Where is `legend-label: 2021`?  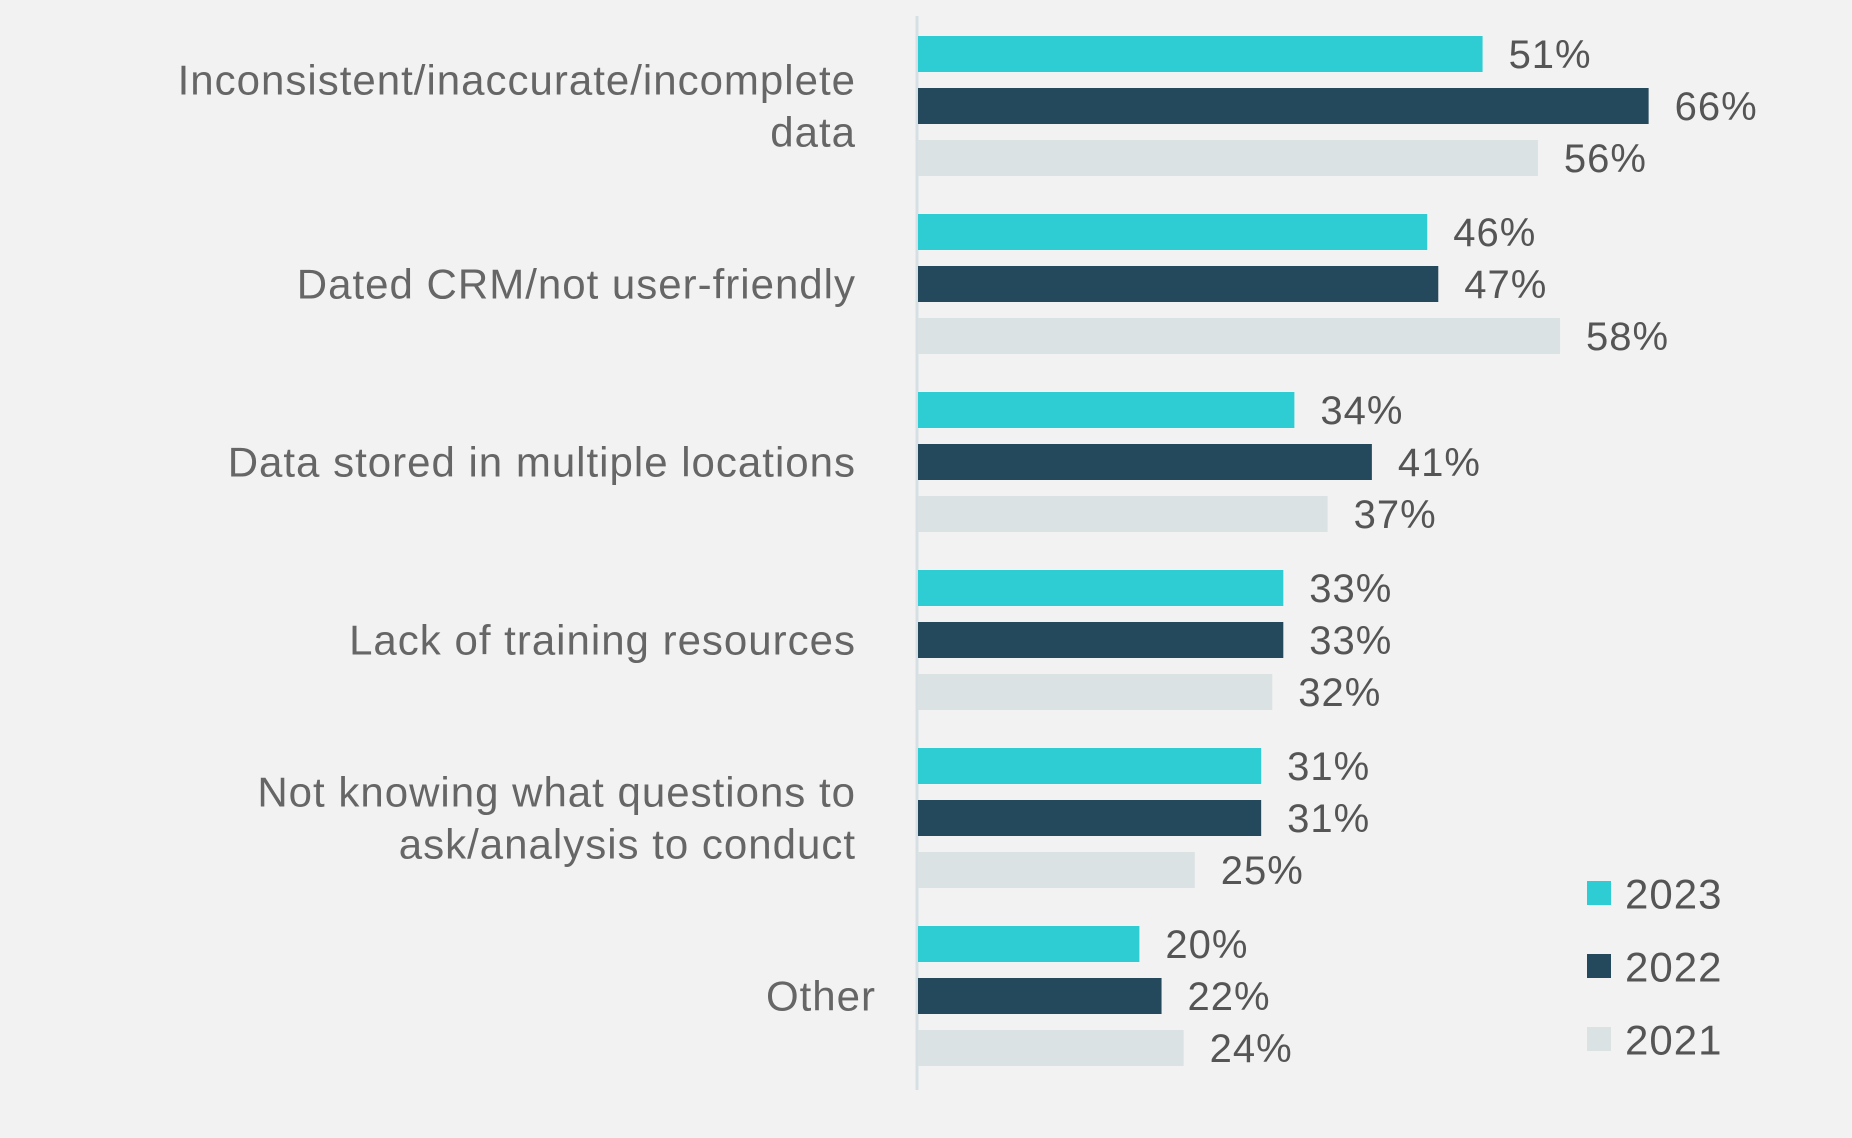
legend-label: 2021 is located at coordinates (1673, 1040).